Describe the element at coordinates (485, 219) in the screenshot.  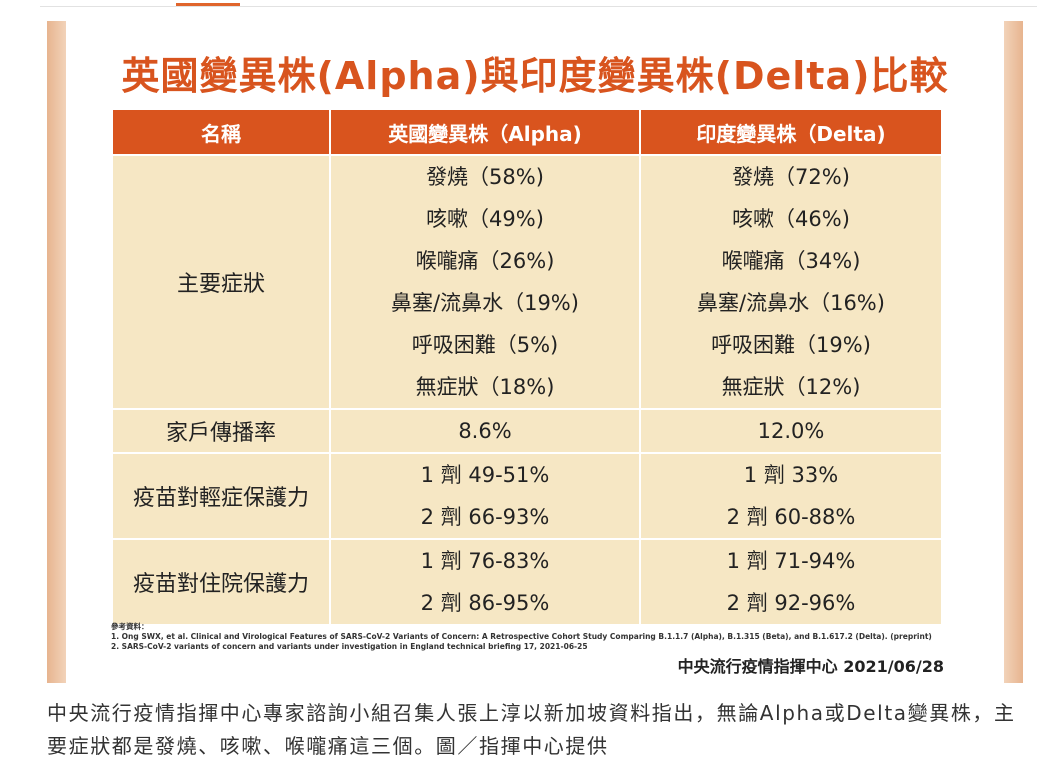
I see `alpha-symptom-cough: 咳嗽（49%)` at that location.